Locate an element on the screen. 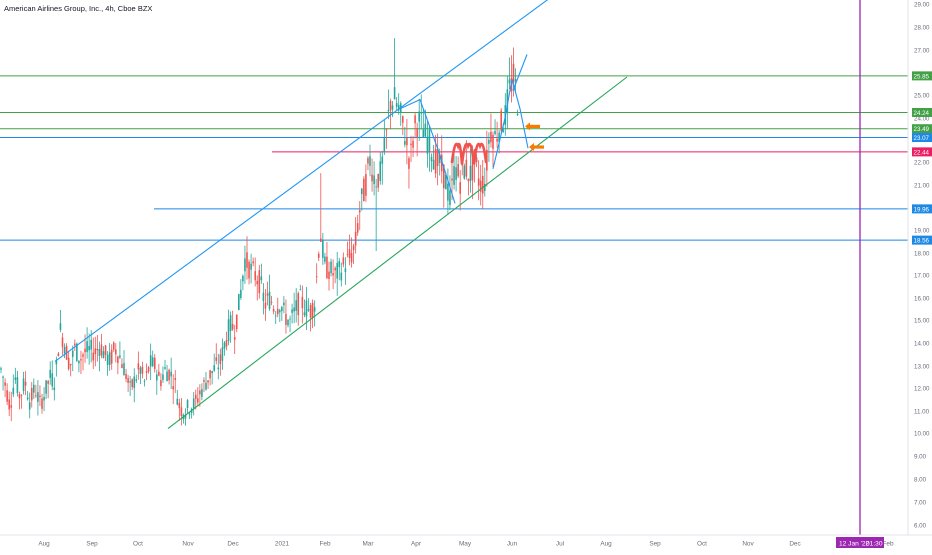  crosshair-date-text: 12 Jan '22 is located at coordinates (854, 544).